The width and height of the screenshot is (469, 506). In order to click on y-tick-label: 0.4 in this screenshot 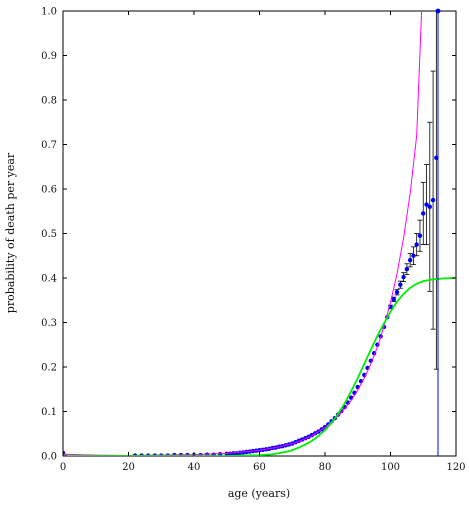, I will do `click(49, 279)`.